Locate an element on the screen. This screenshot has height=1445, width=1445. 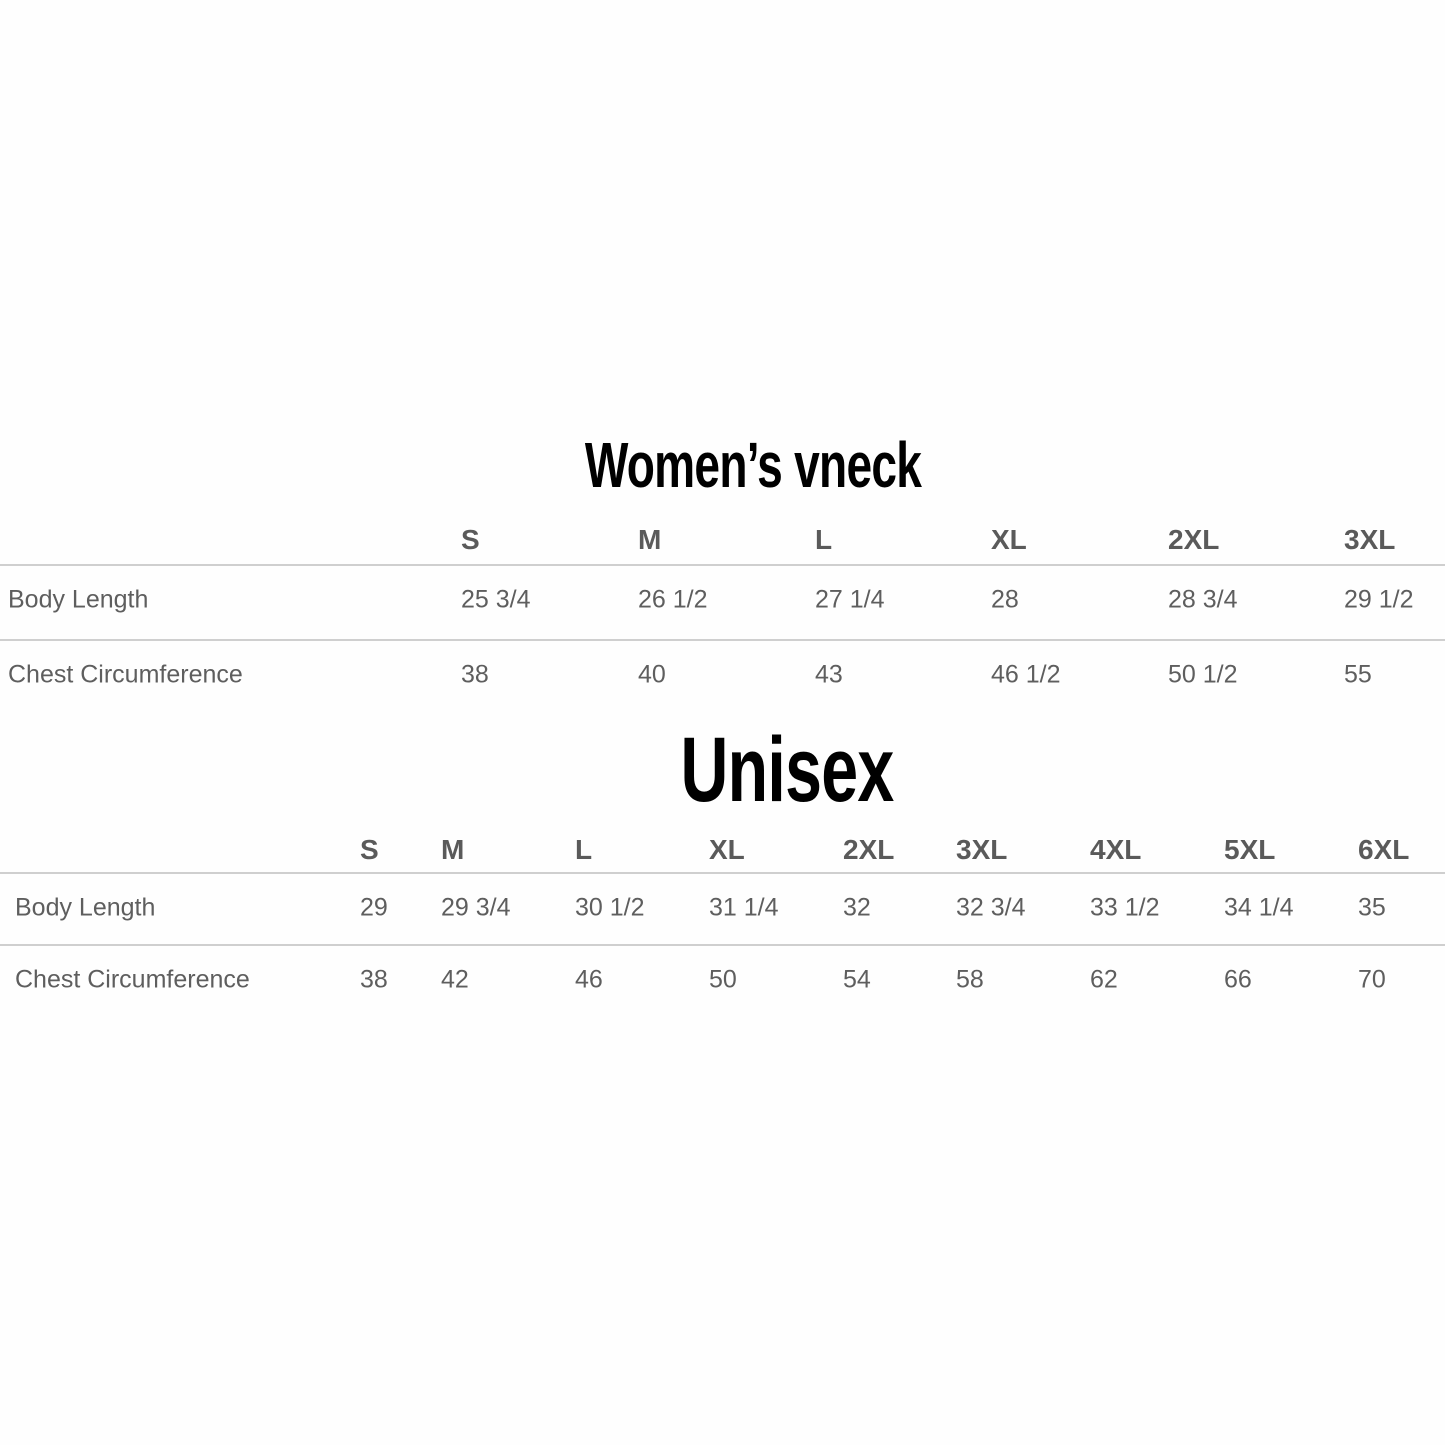
table-cell: 29 is located at coordinates (374, 907).